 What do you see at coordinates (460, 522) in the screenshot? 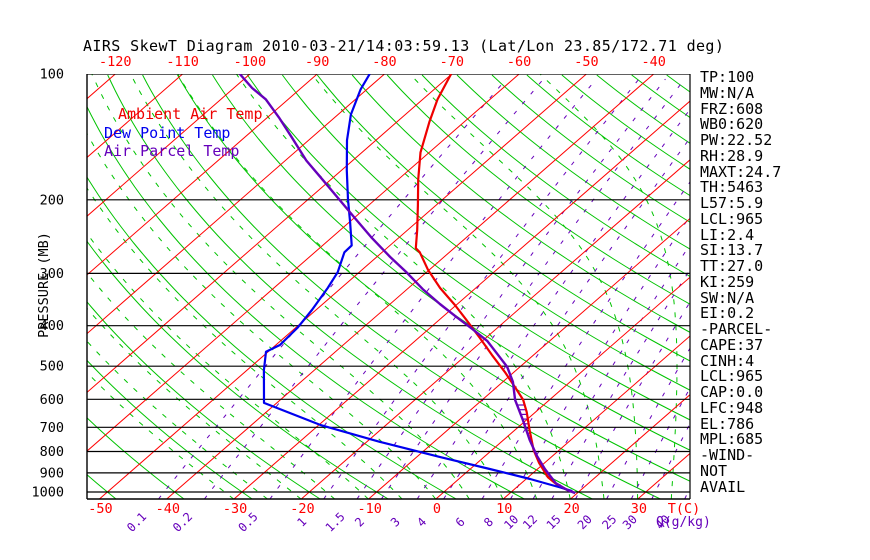
I see `mixing-ratio-tick-label: 6` at bounding box center [460, 522].